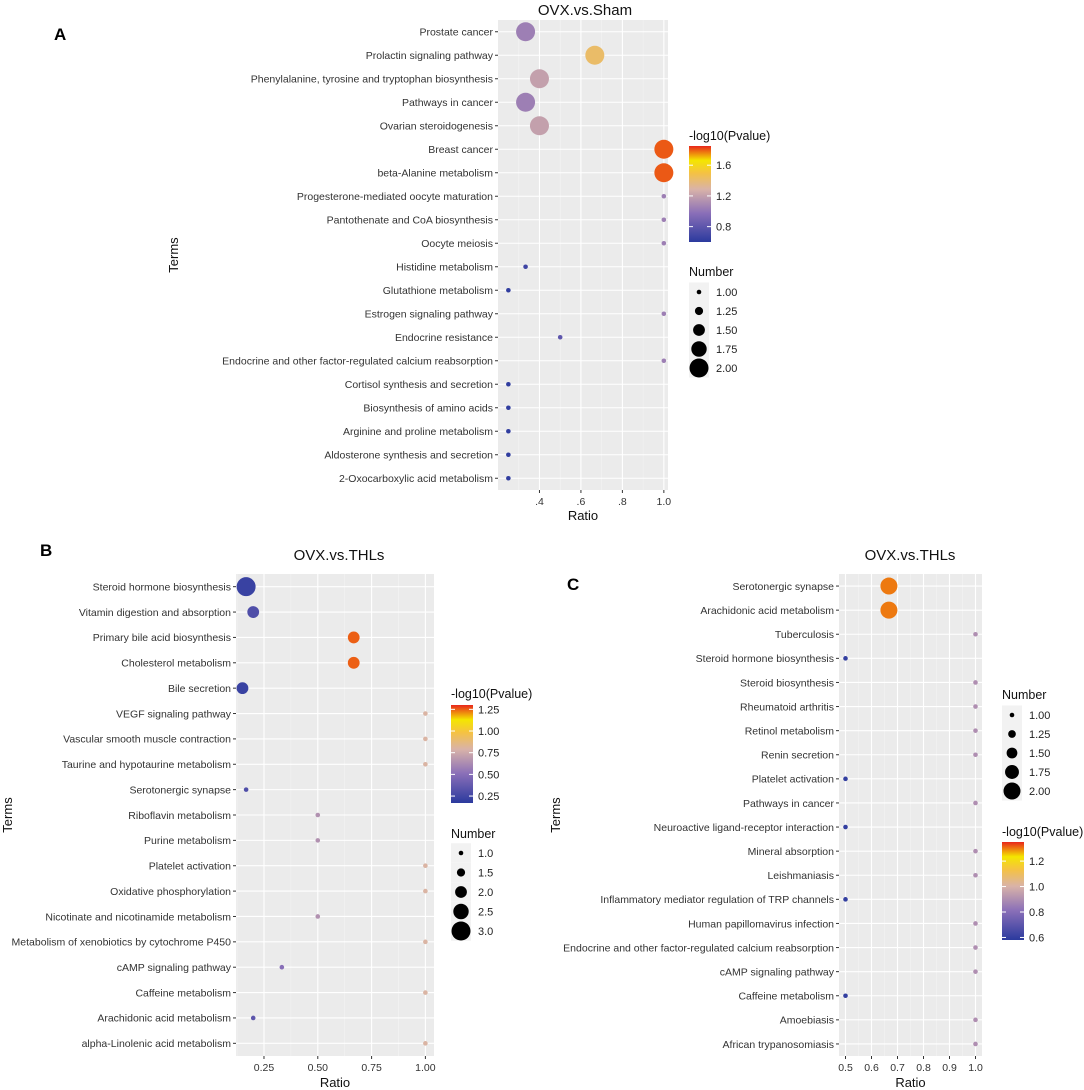  I want to click on x-tick-label: 0.8, so click(923, 1068).